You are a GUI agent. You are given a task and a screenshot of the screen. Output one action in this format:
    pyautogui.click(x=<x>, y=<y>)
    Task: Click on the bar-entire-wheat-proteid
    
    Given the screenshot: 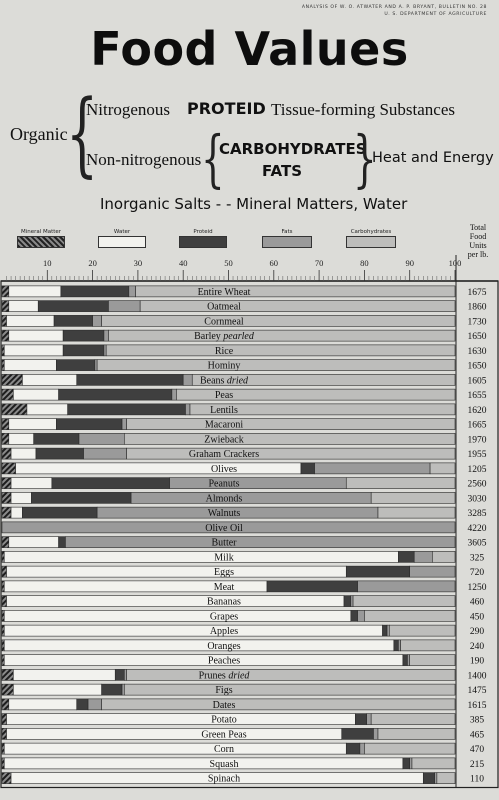 What is the action you would take?
    pyautogui.click(x=95, y=291)
    